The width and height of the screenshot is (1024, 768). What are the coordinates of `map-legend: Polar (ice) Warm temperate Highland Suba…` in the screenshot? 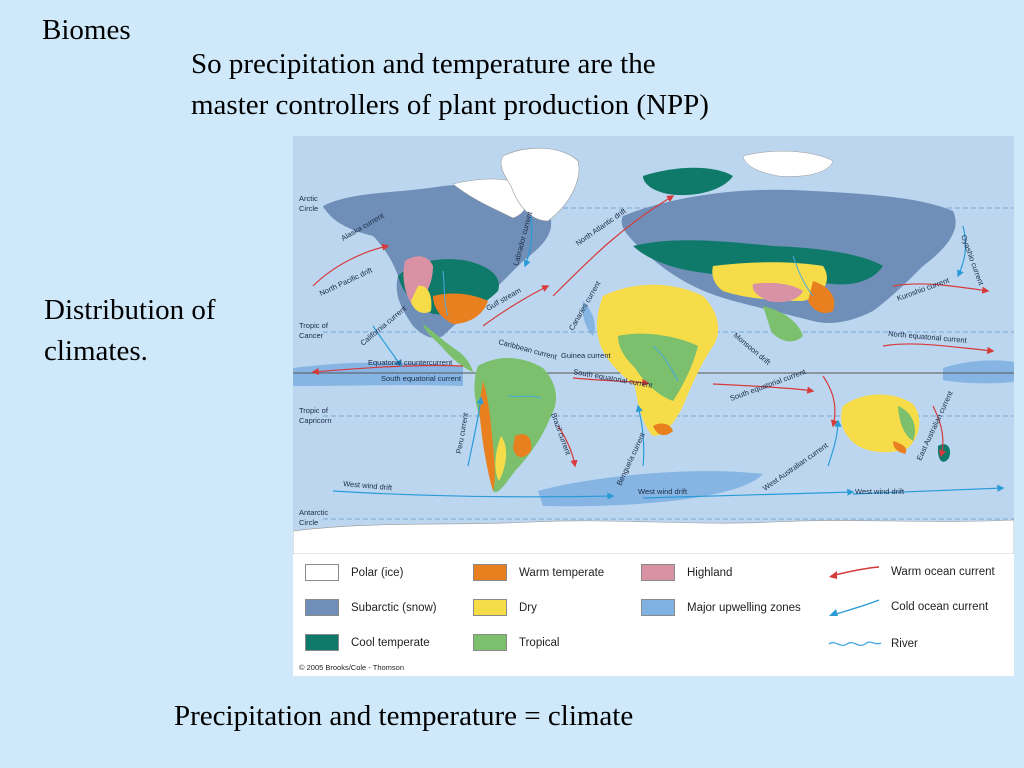 It's located at (653, 615).